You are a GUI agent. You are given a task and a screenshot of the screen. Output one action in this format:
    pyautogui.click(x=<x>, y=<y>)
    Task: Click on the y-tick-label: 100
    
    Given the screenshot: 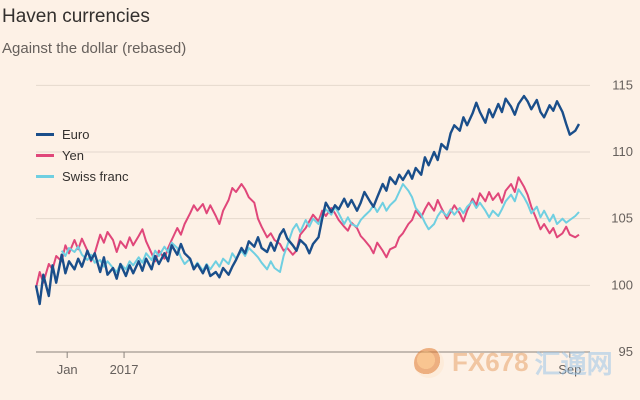 What is the action you would take?
    pyautogui.click(x=622, y=284)
    